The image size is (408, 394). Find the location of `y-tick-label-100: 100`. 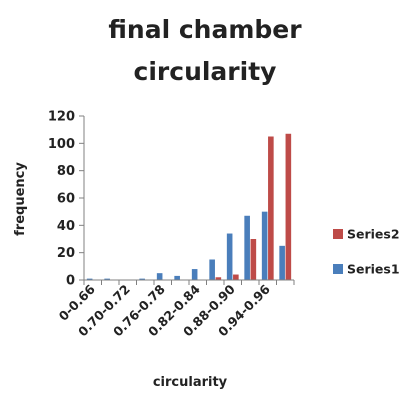

y-tick-label-100: 100 is located at coordinates (61, 144).